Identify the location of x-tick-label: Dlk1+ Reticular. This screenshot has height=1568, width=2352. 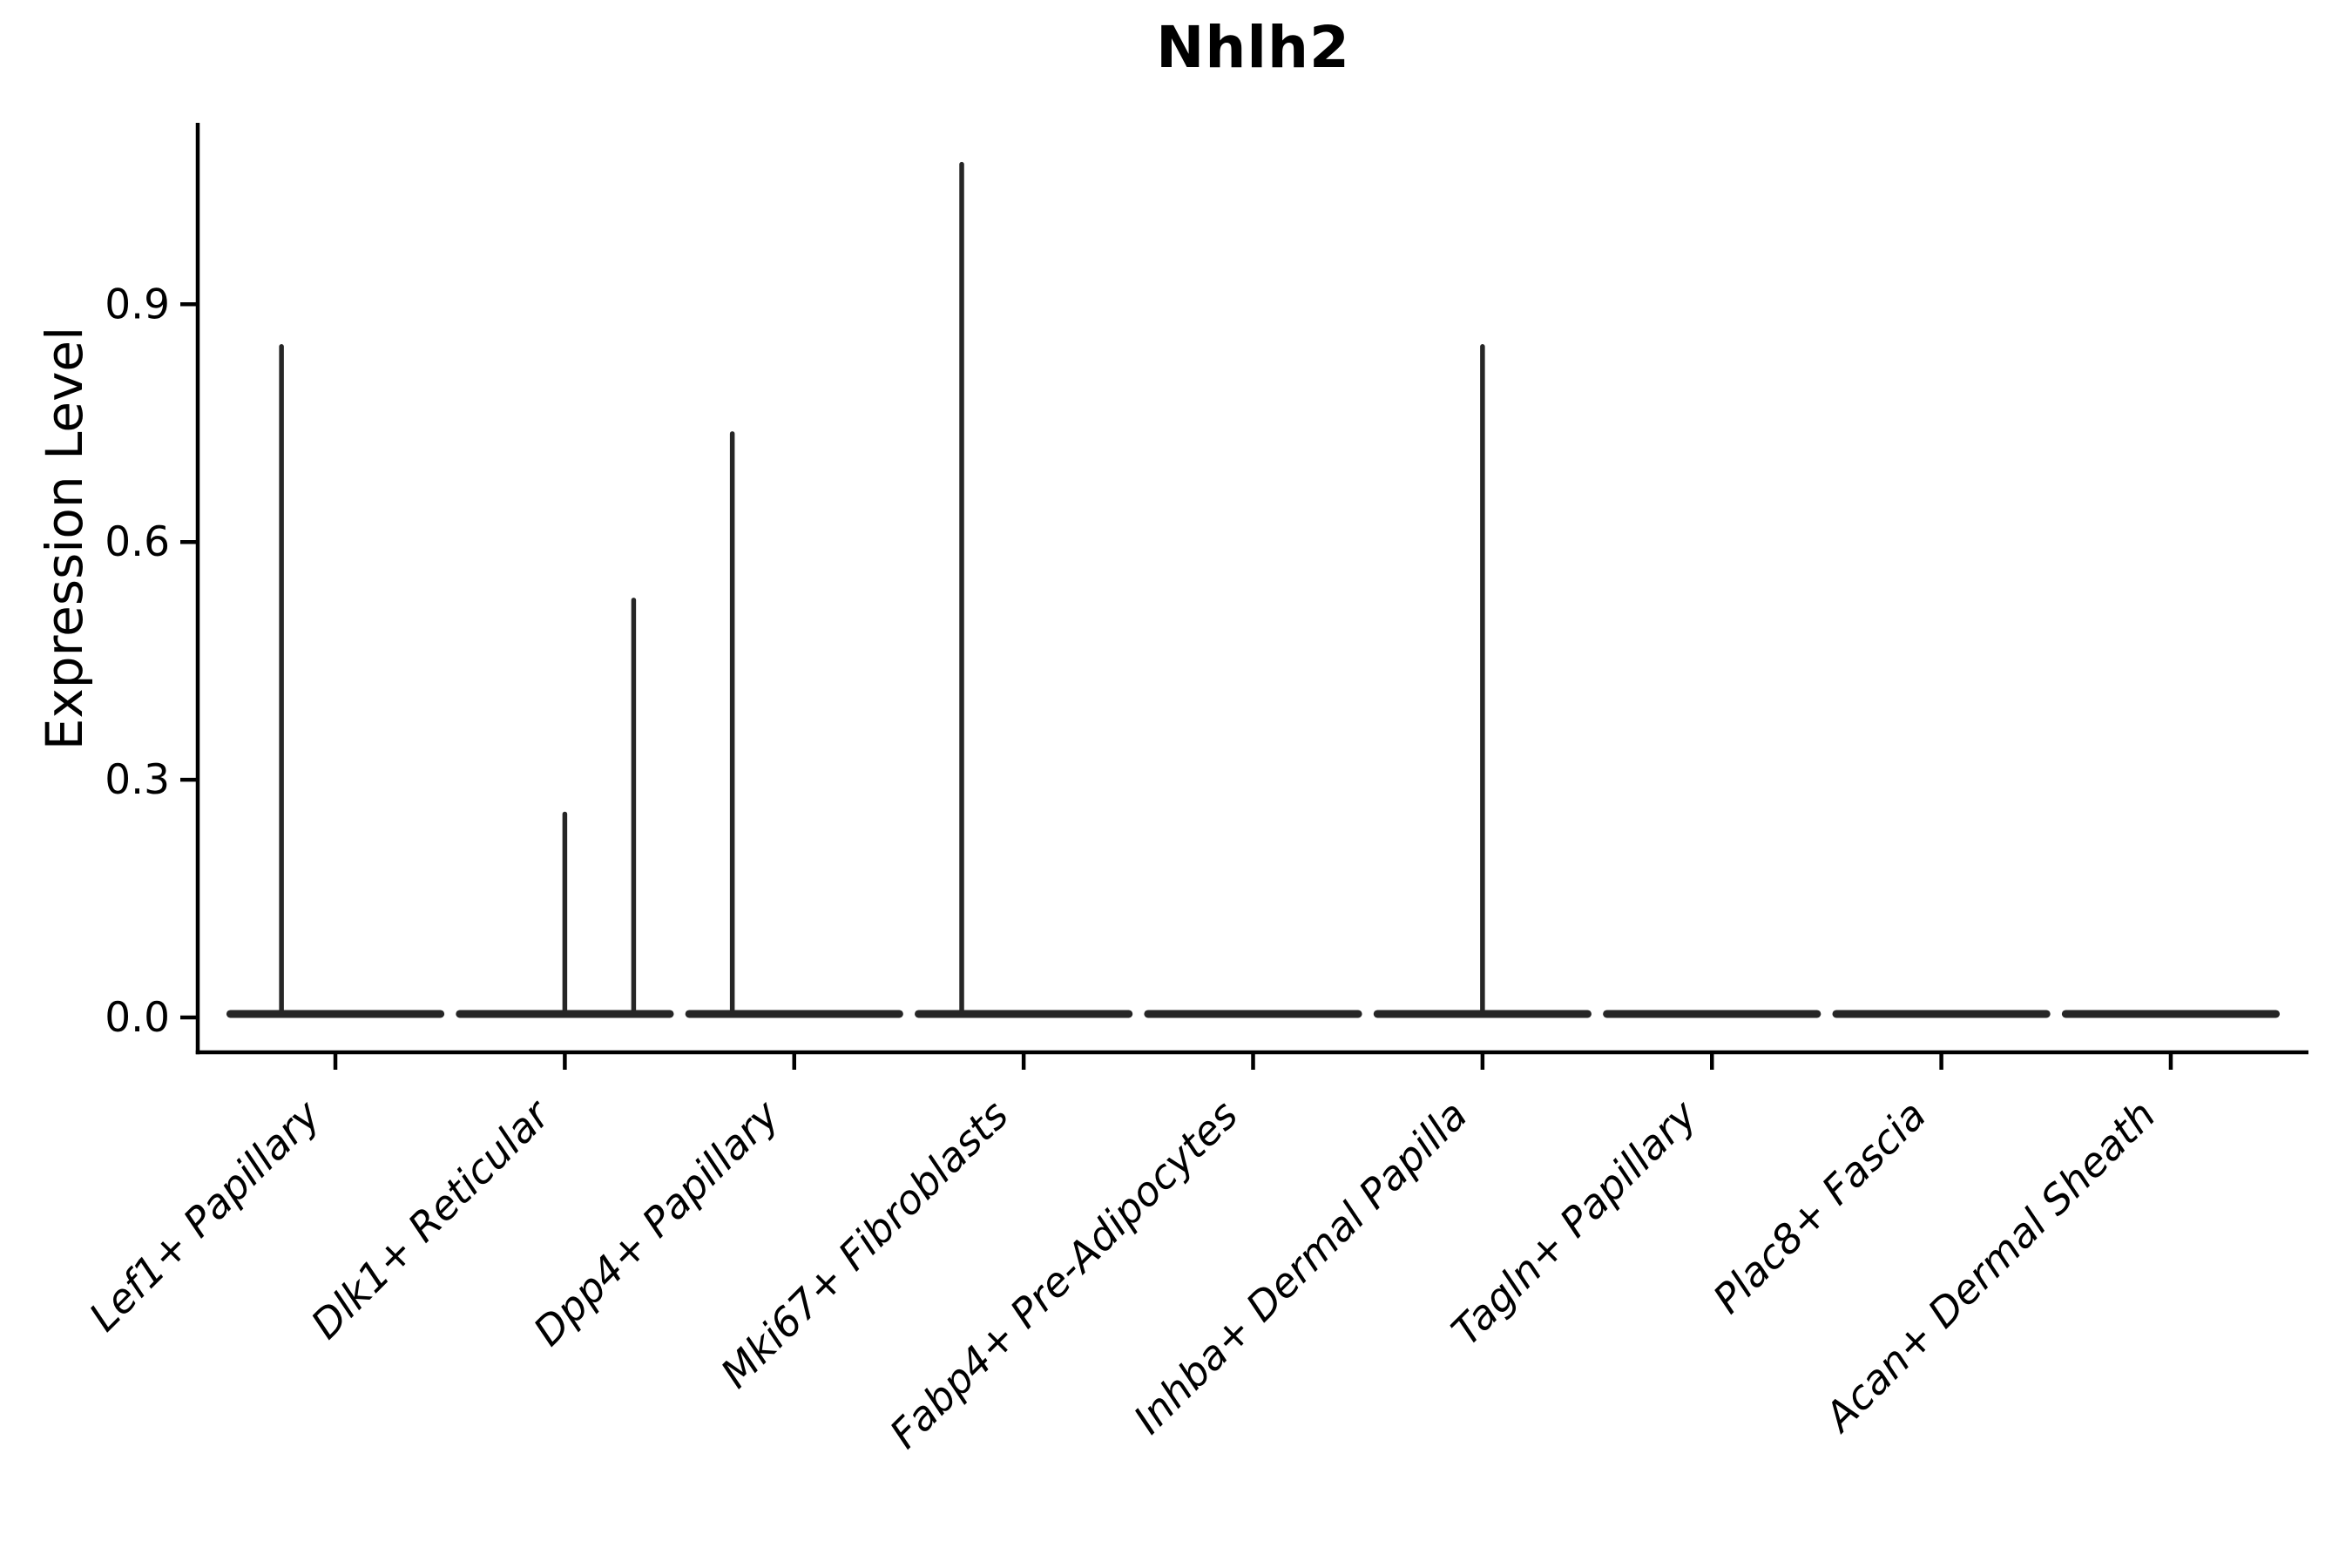
(432, 1218).